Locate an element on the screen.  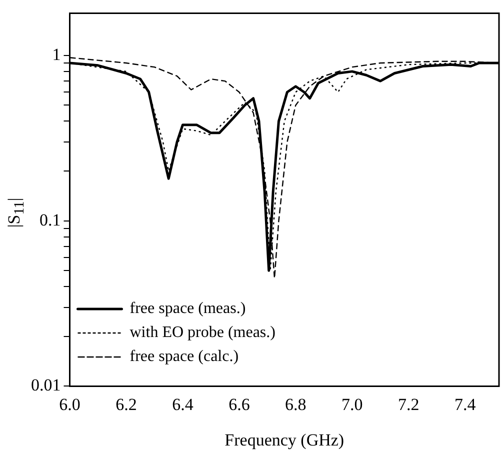
x-tick-label: 6.6 is located at coordinates (239, 404).